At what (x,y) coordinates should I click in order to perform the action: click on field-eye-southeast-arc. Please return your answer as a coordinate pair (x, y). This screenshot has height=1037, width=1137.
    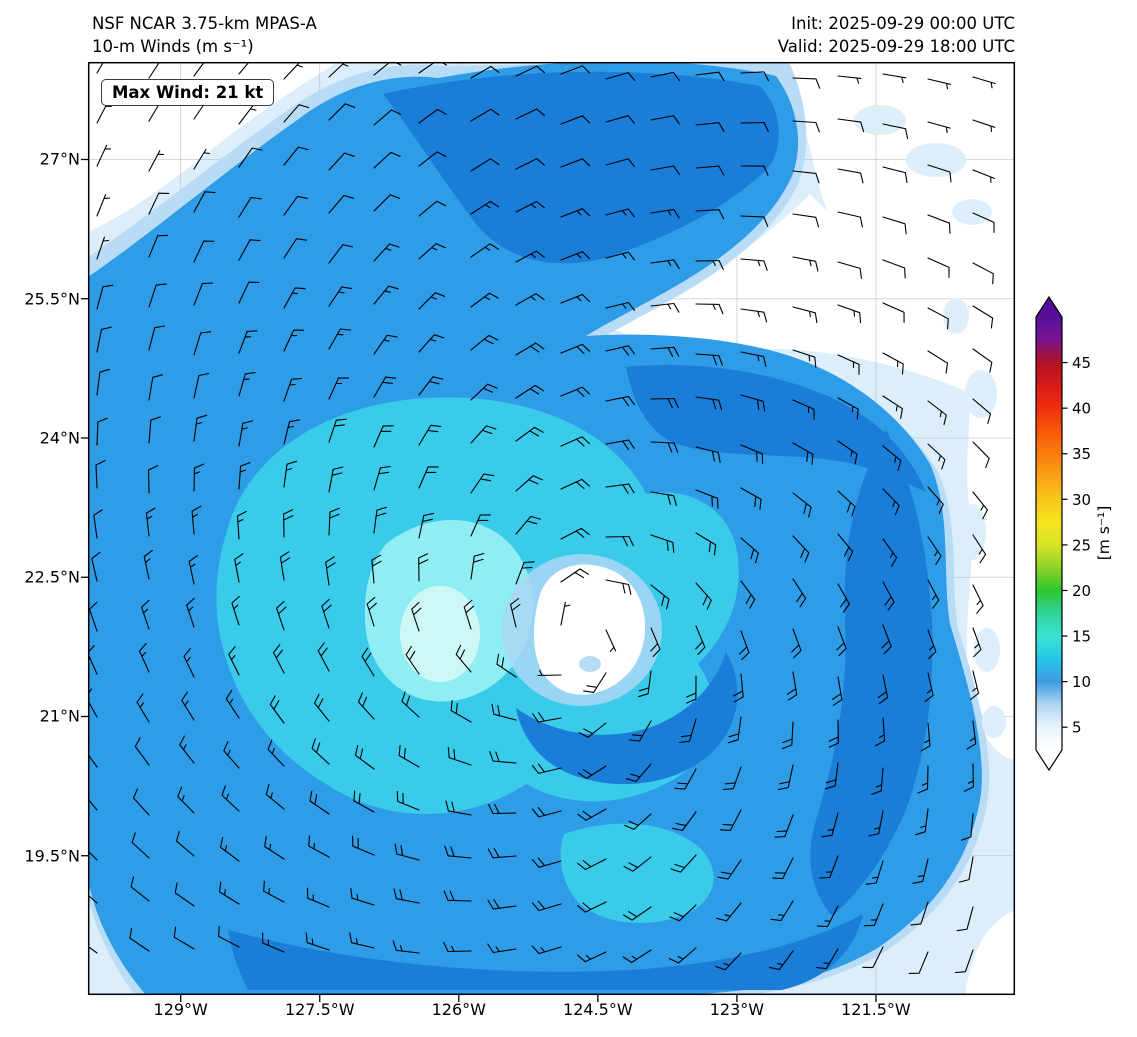
    Looking at the image, I should click on (627, 718).